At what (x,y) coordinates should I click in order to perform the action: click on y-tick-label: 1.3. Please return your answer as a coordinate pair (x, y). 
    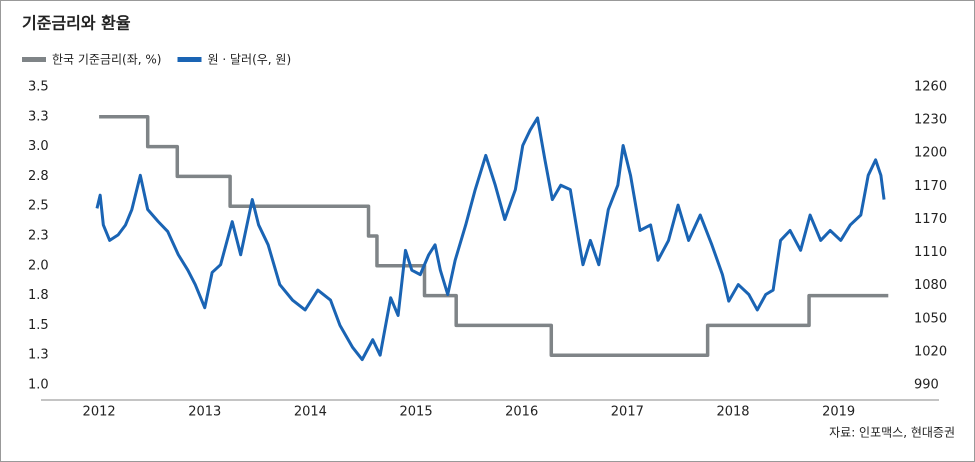
    Looking at the image, I should click on (38, 355).